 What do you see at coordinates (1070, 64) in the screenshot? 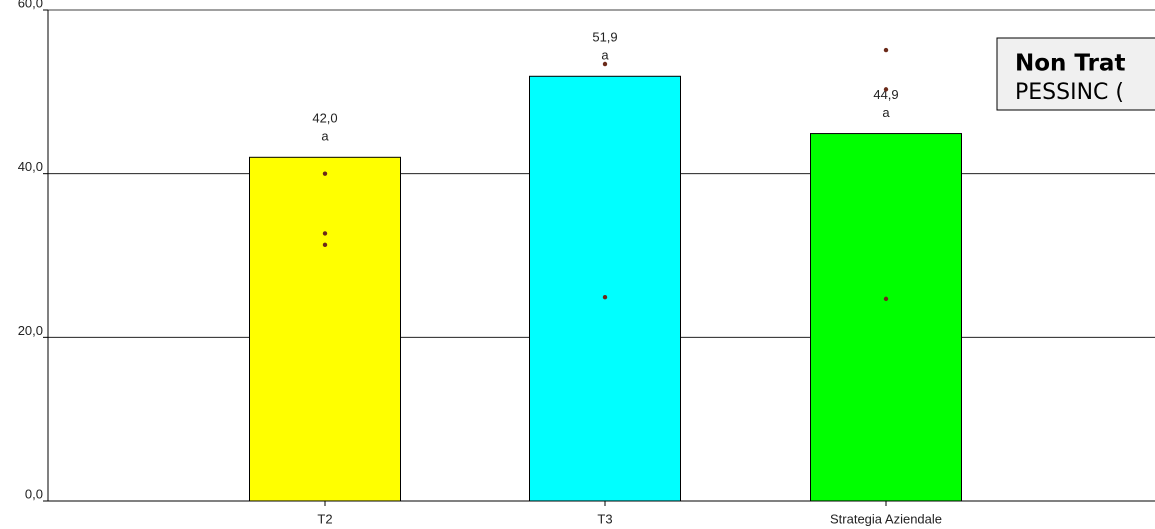
I see `legend-title: Non Trat` at bounding box center [1070, 64].